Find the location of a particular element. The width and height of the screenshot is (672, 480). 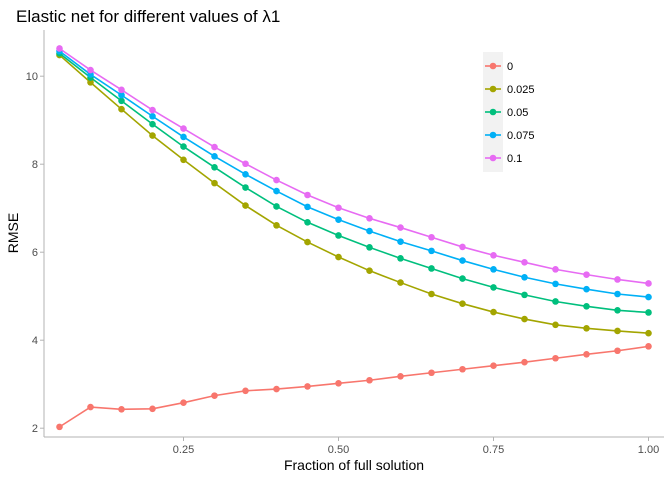

y-axis-ticks: 2 4 6 8 10 is located at coordinates (35, 253).